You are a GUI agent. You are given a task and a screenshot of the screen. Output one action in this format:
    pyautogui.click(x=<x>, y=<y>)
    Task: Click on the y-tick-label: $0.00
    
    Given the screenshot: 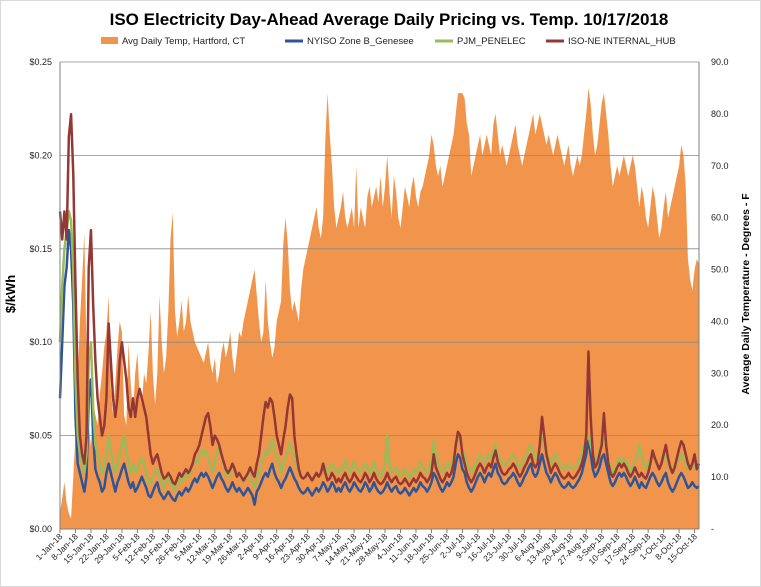 What is the action you would take?
    pyautogui.click(x=40, y=529)
    